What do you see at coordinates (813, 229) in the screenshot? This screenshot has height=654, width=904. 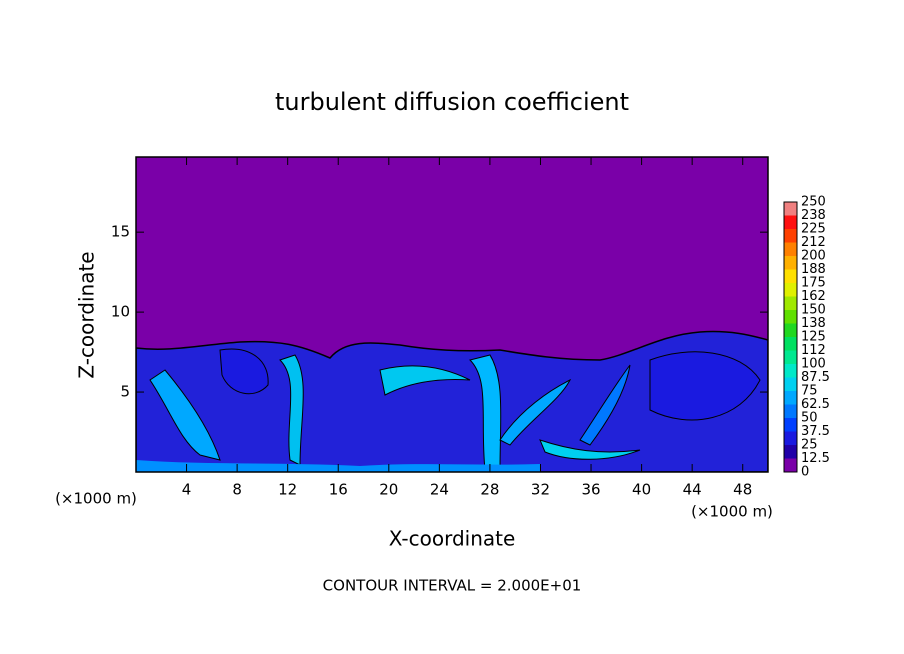 I see `colorbar-label: 225` at bounding box center [813, 229].